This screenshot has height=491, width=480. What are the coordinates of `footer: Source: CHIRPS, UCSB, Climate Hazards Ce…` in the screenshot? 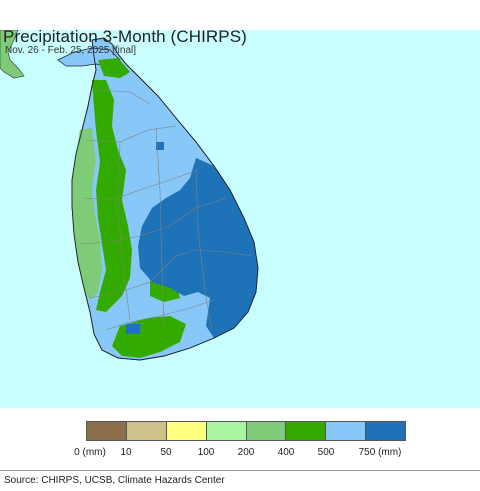 It's located at (240, 480).